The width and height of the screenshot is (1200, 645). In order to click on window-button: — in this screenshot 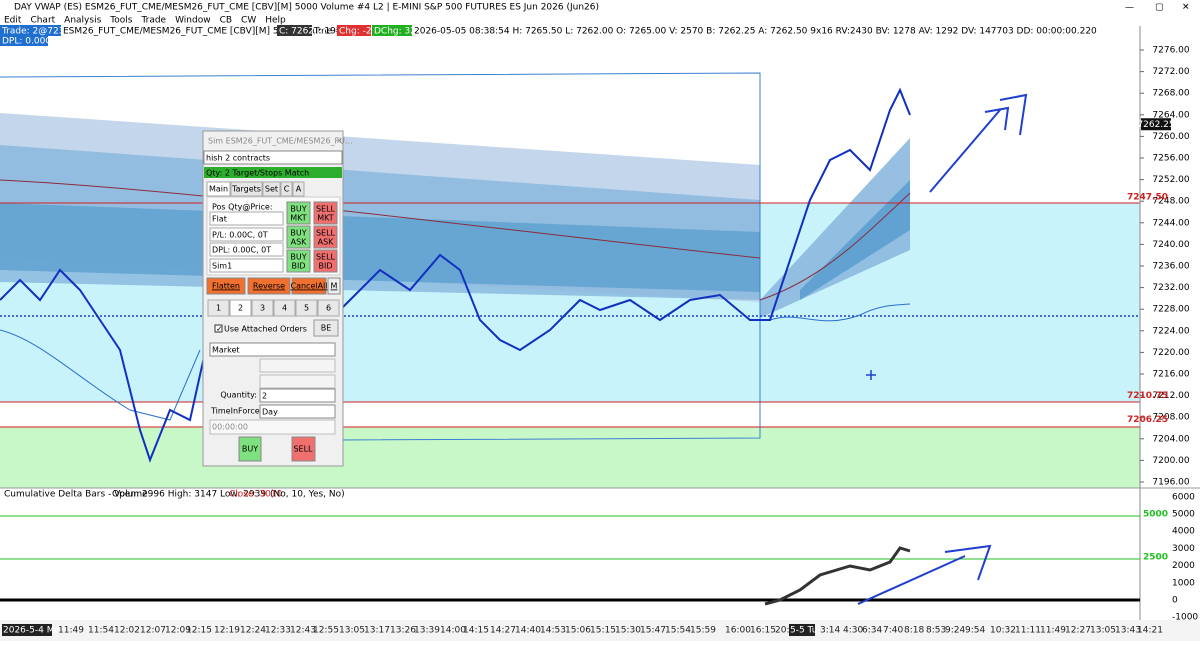, I will do `click(1129, 8)`.